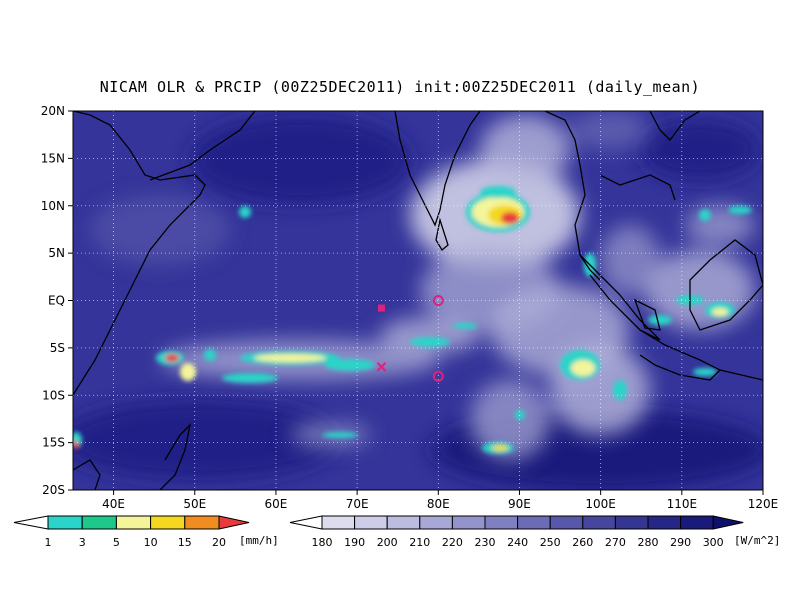 The image size is (800, 600). What do you see at coordinates (53, 206) in the screenshot?
I see `lat-tick-label: 10N` at bounding box center [53, 206].